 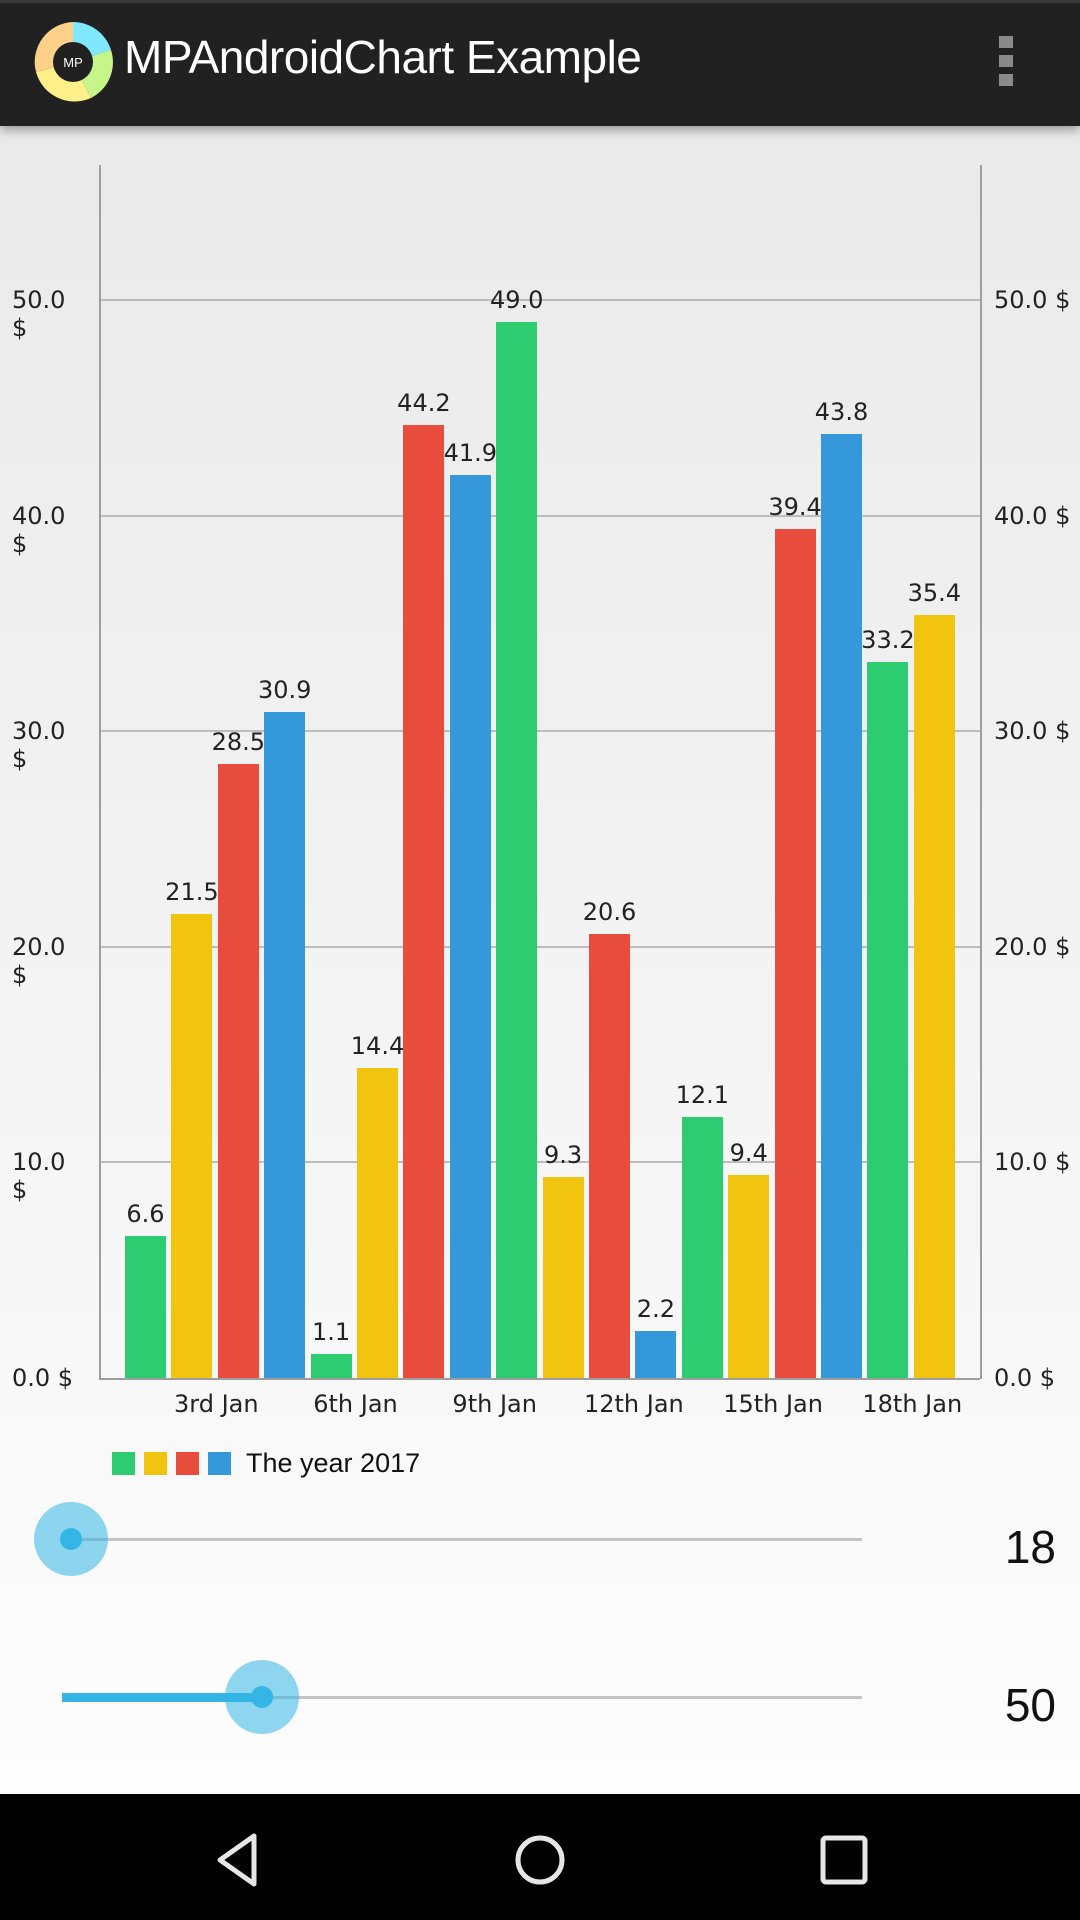 I want to click on x-axis-label: 3rd Jan, so click(x=216, y=1404).